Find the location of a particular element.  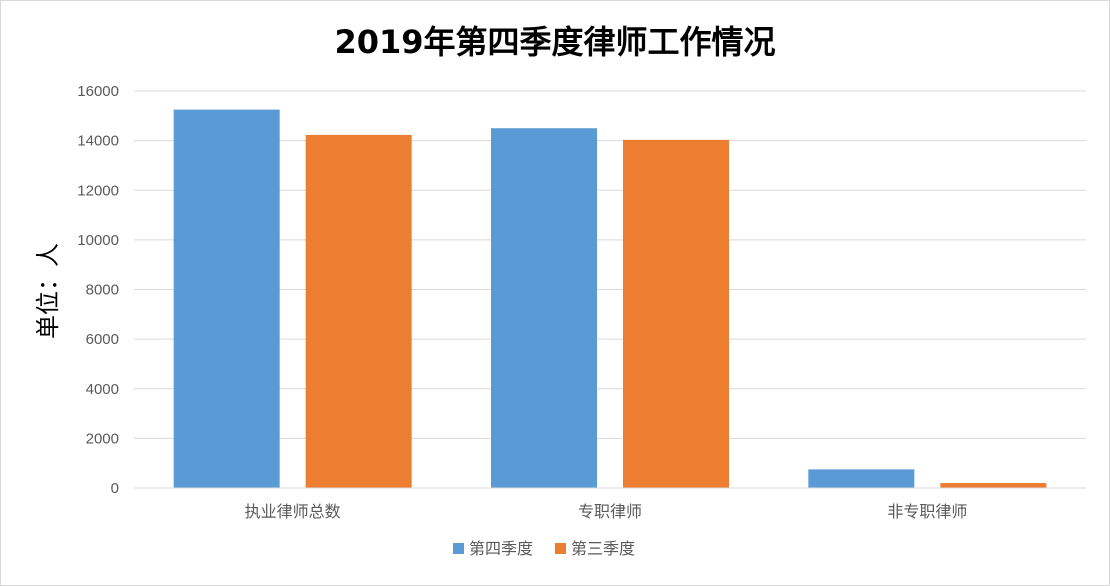

y-tick-label: 4000 is located at coordinates (102, 389).